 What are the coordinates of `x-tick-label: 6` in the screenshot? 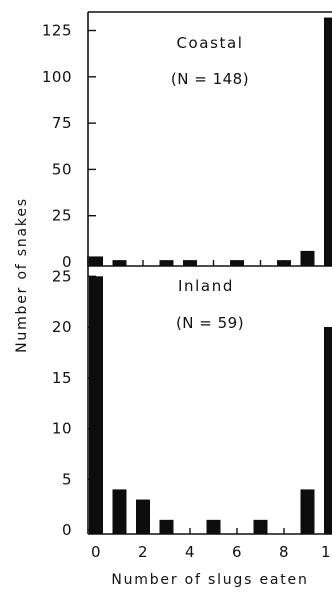 It's located at (237, 552).